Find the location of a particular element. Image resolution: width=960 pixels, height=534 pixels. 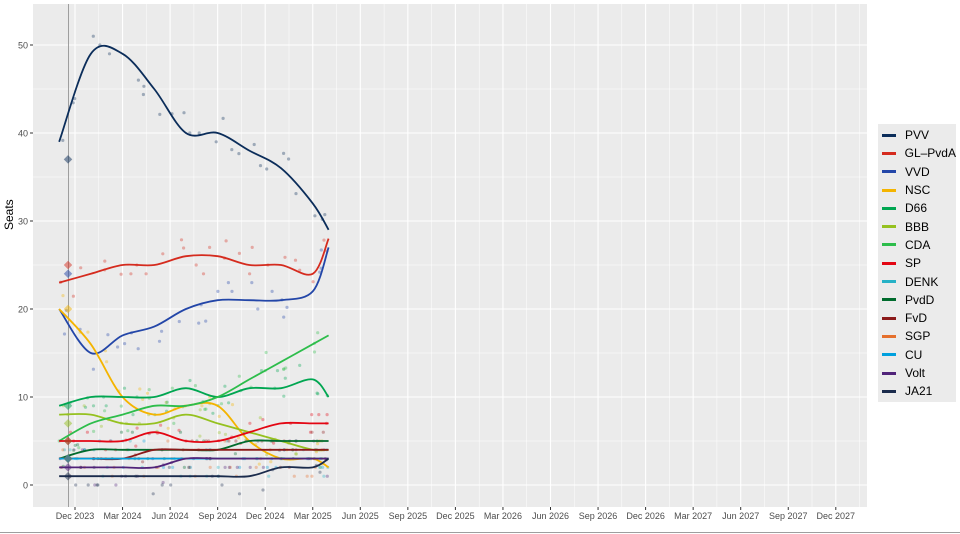

x-tick-label: Jun 2027 is located at coordinates (740, 516).